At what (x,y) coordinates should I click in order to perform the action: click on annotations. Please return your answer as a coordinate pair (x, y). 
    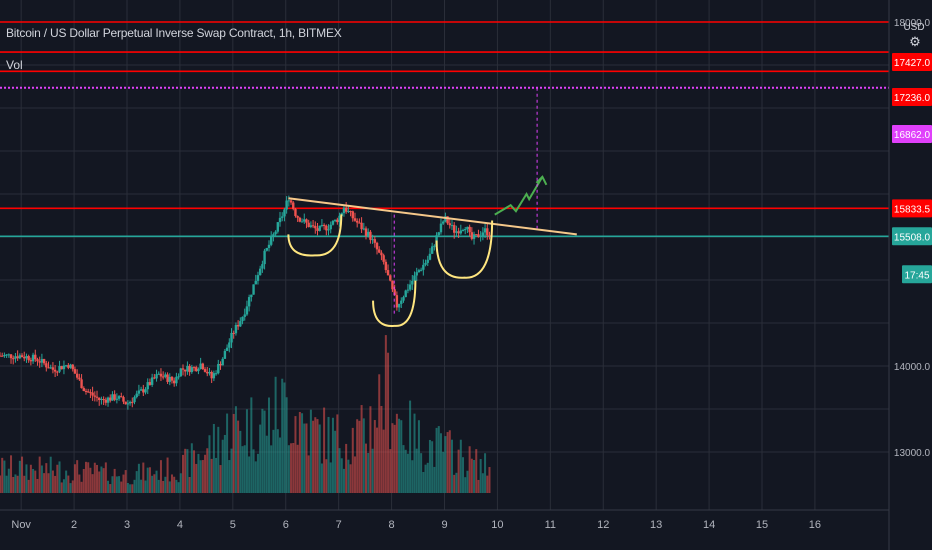
    Looking at the image, I should click on (432, 207).